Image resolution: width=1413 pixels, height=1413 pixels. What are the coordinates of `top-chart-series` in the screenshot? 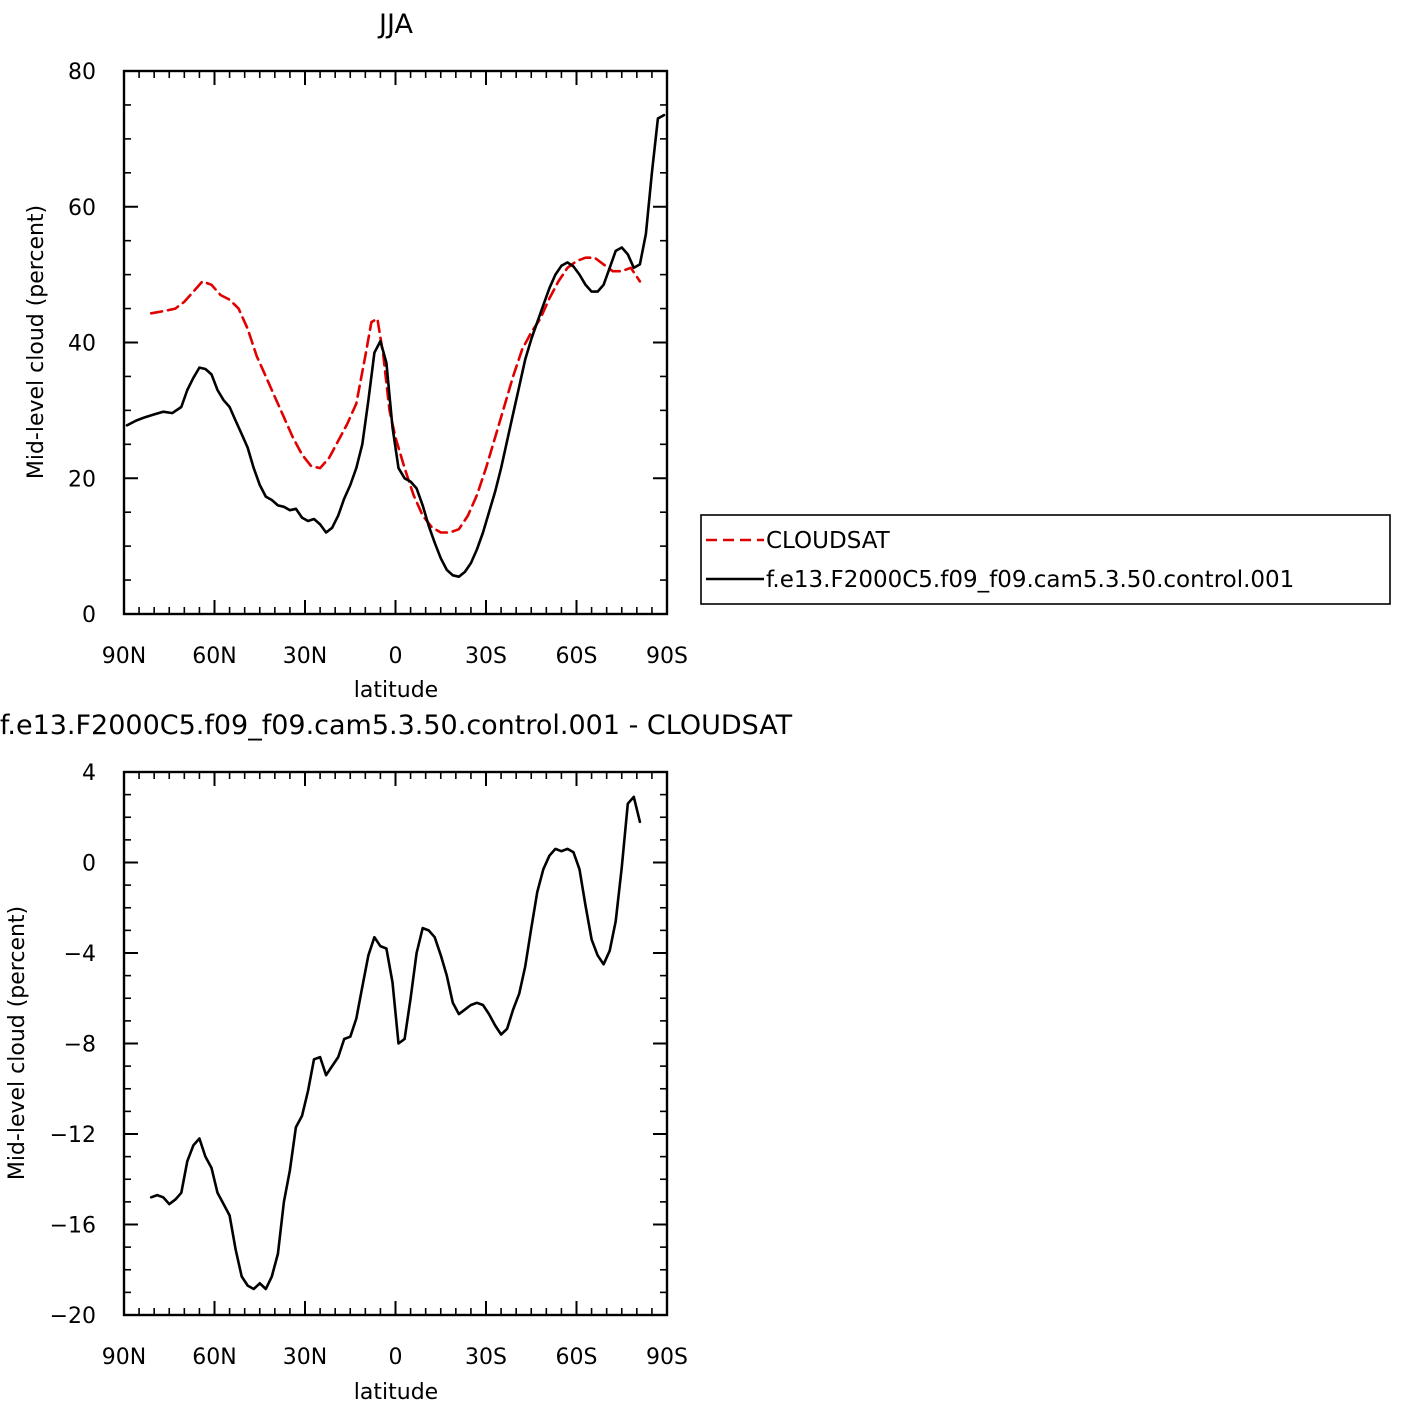 It's located at (395, 346).